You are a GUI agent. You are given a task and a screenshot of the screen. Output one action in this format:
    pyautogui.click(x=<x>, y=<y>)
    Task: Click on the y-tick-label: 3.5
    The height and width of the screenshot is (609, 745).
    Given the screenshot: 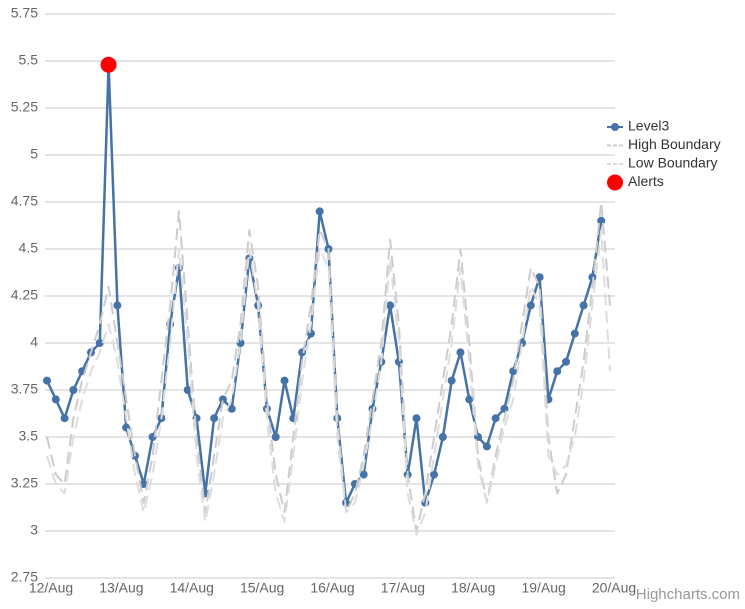 What is the action you would take?
    pyautogui.click(x=29, y=436)
    